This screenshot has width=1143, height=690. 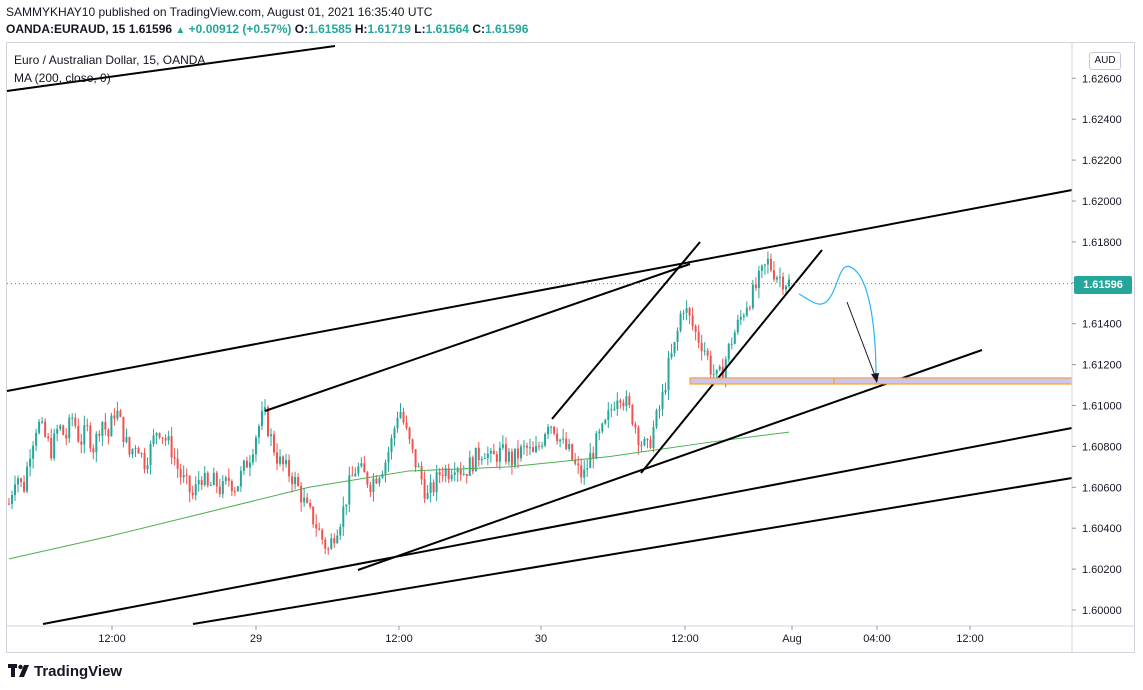 What do you see at coordinates (1102, 447) in the screenshot?
I see `y-tick-label: 1.60800` at bounding box center [1102, 447].